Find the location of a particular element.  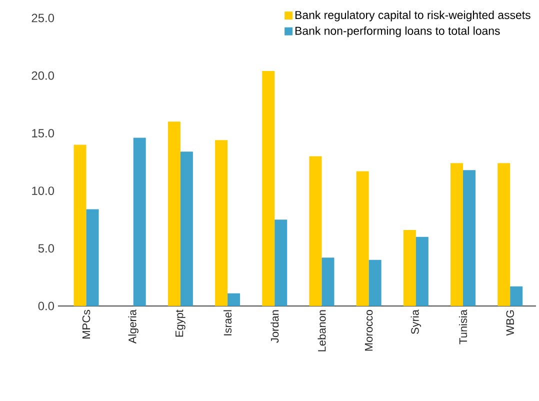

x-tick-label: Algeria is located at coordinates (133, 327).